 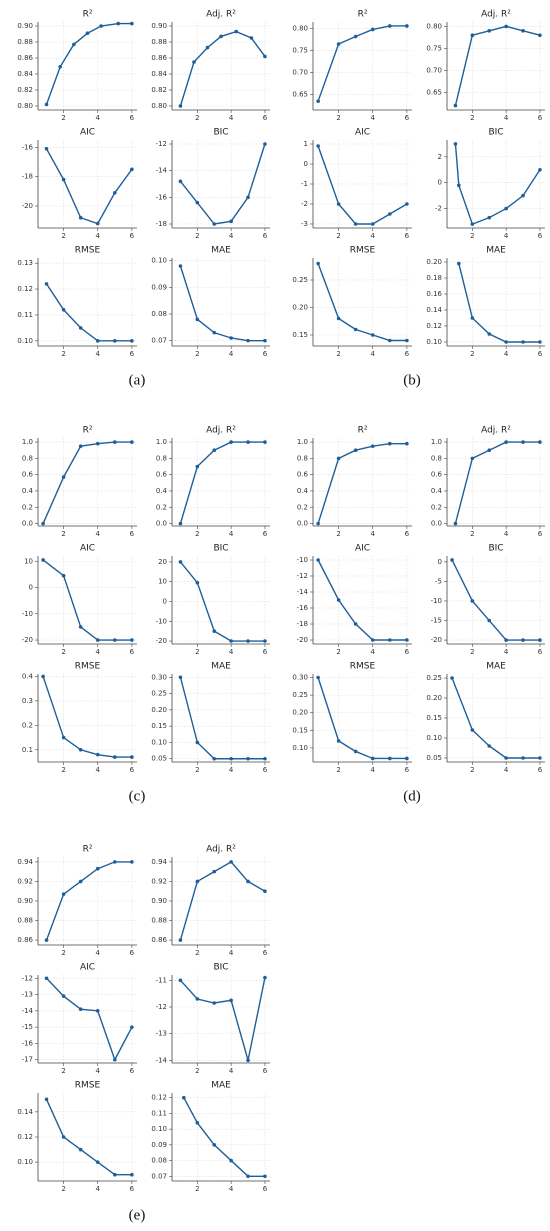 I want to click on y-tick-label: 1.0, so click(x=161, y=442).